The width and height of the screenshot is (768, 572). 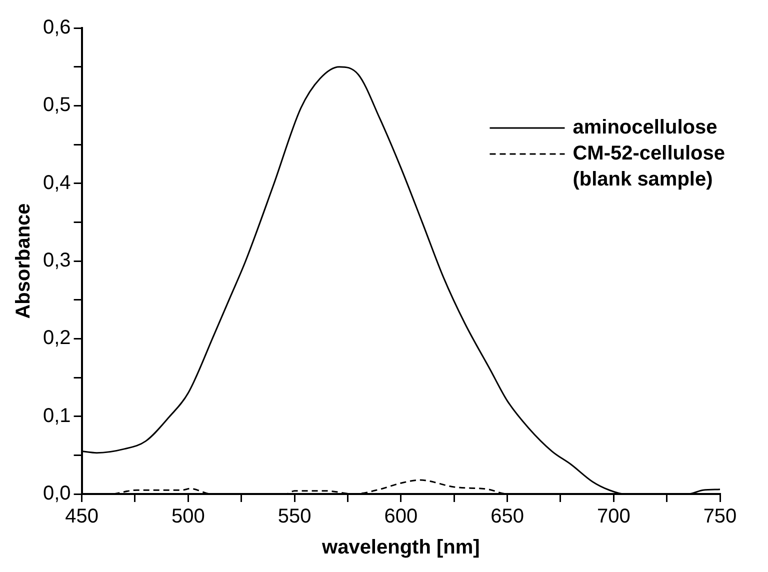 I want to click on y-tick-label: 0,6, so click(x=56, y=27).